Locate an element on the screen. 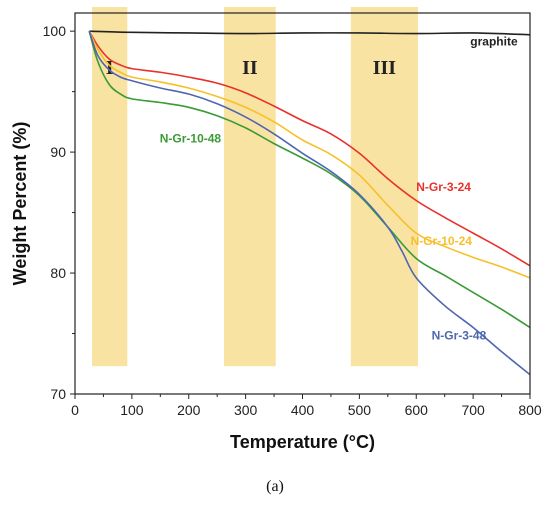 The width and height of the screenshot is (550, 507). x-tick-label: 600 is located at coordinates (417, 410).